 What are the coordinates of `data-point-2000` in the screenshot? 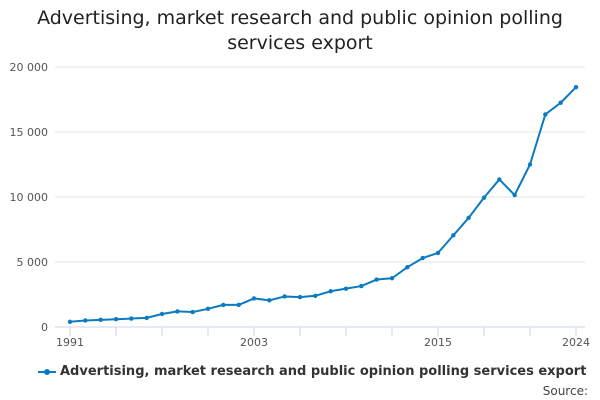 It's located at (208, 308).